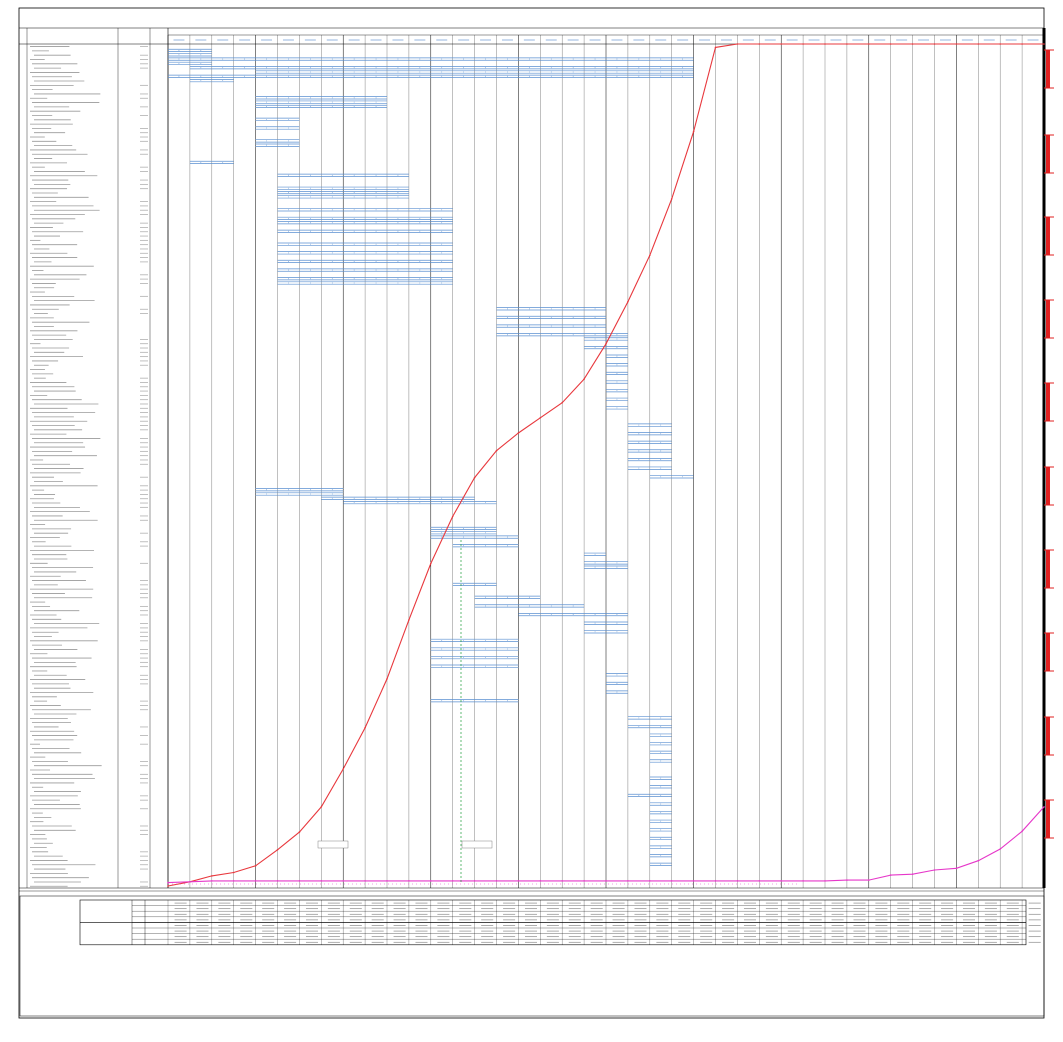 The height and width of the screenshot is (1042, 1063). I want to click on right-markers-layer, so click(1049, 444).